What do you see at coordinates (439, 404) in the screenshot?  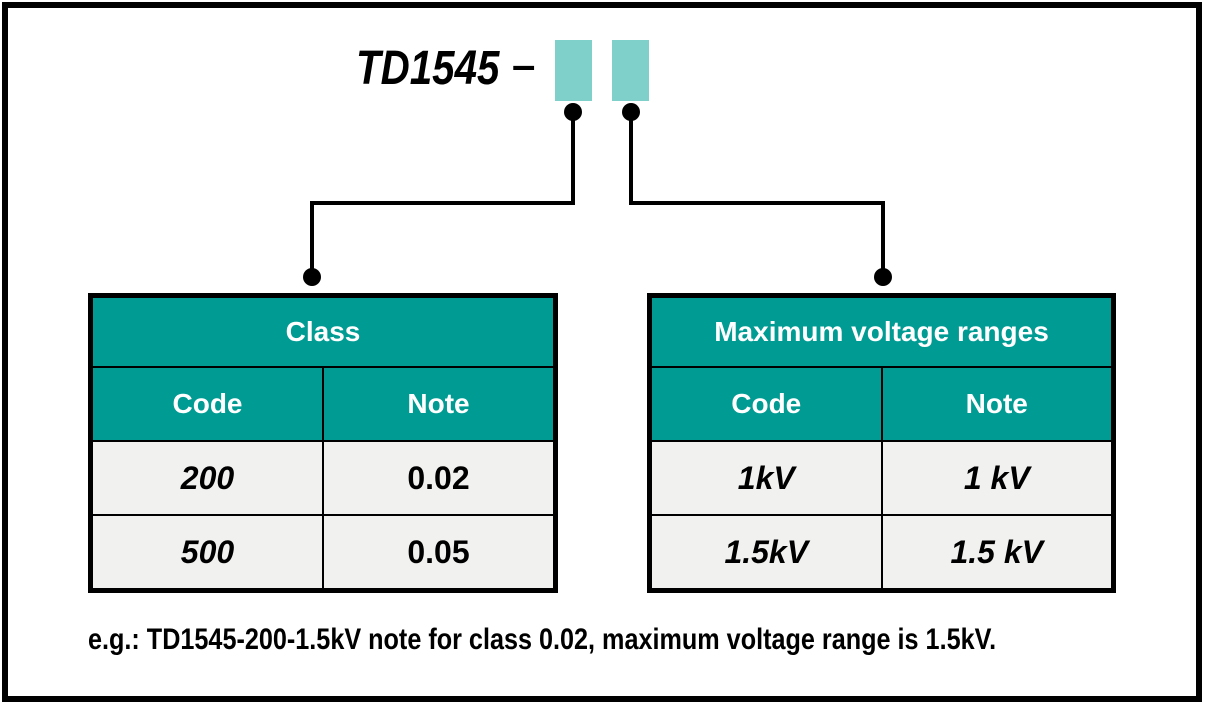 I see `class-note-column-header: Note` at bounding box center [439, 404].